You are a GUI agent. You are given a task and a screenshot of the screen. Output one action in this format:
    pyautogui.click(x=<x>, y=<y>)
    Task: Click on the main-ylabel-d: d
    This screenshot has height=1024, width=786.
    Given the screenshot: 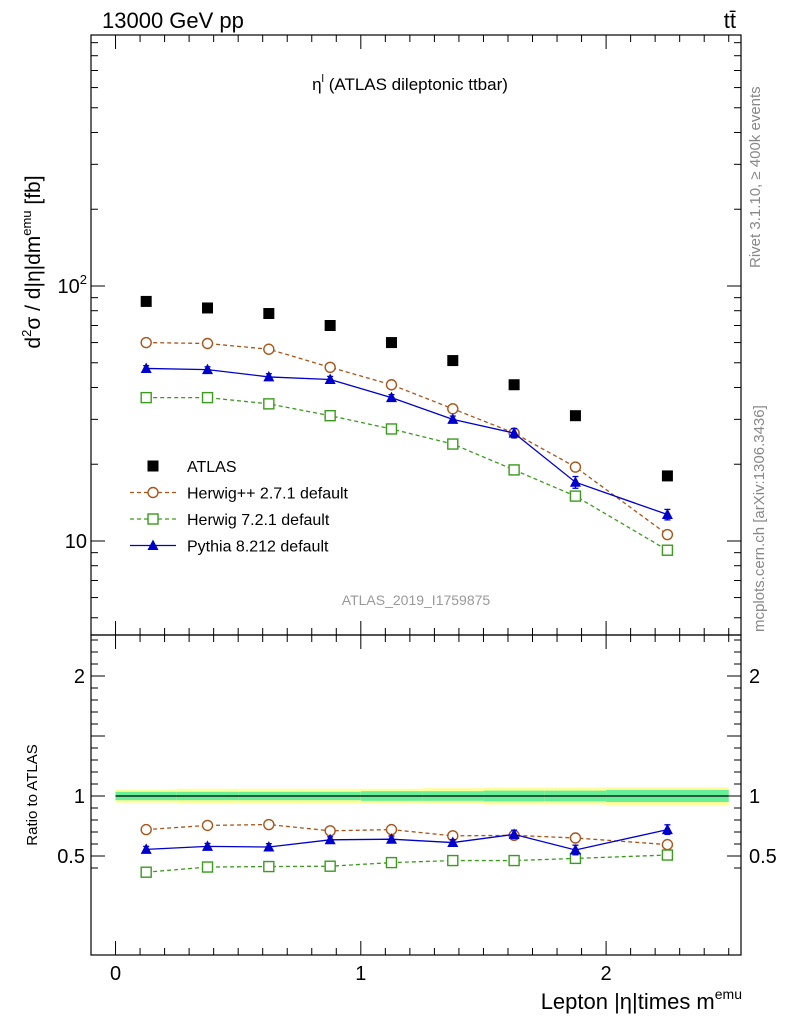 What is the action you would take?
    pyautogui.click(x=33, y=343)
    